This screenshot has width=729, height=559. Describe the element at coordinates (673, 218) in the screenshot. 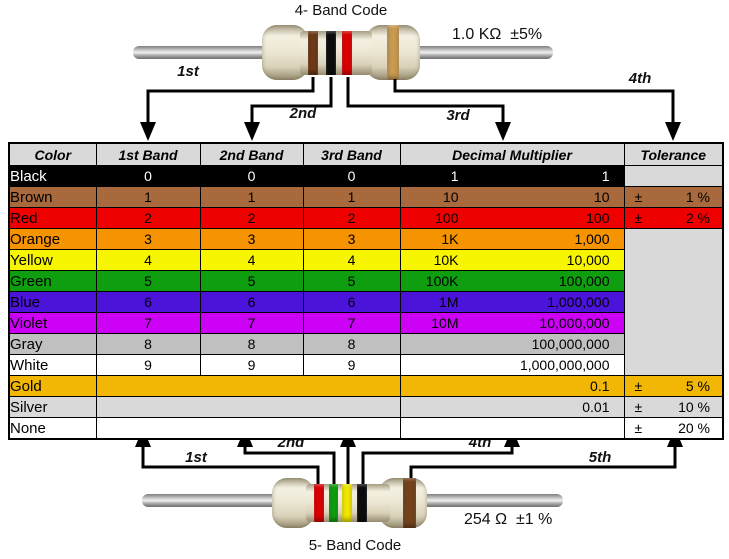

I see `tolerance-cell: ±2 %` at that location.